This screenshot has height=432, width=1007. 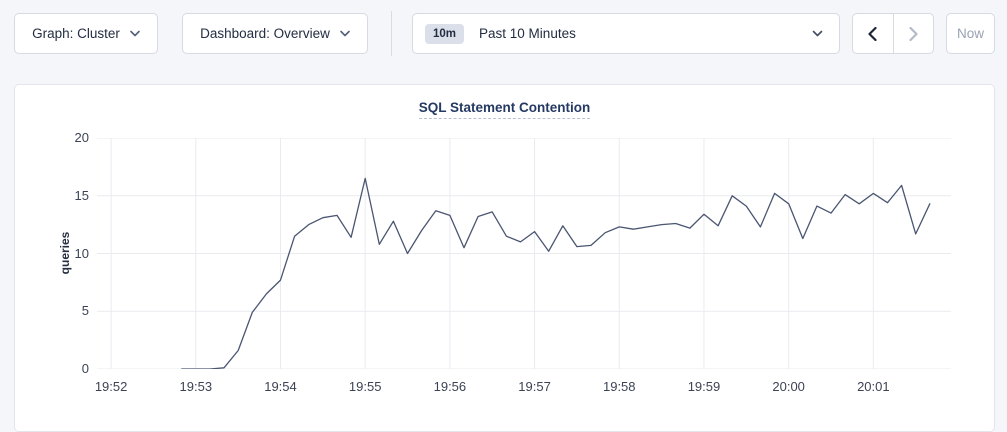 I want to click on y-tick-label: 5, so click(x=85, y=311).